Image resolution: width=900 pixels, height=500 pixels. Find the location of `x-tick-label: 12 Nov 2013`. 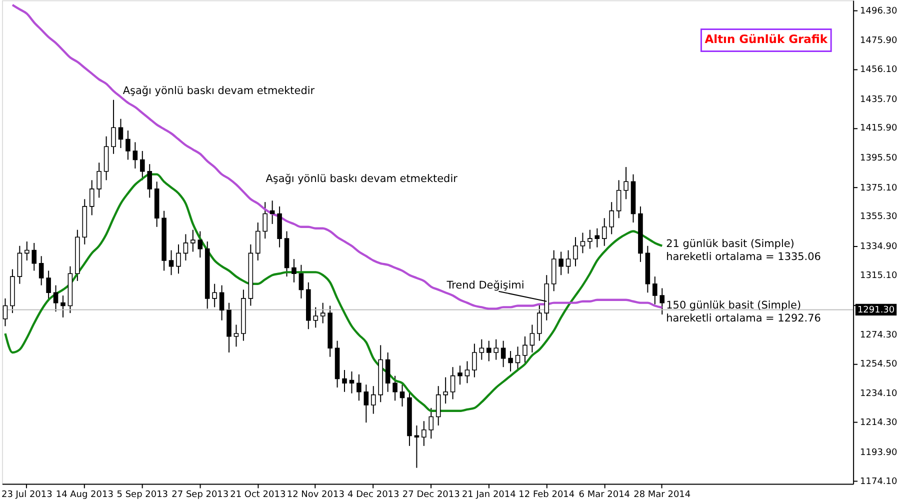

x-tick-label: 12 Nov 2013 is located at coordinates (315, 495).